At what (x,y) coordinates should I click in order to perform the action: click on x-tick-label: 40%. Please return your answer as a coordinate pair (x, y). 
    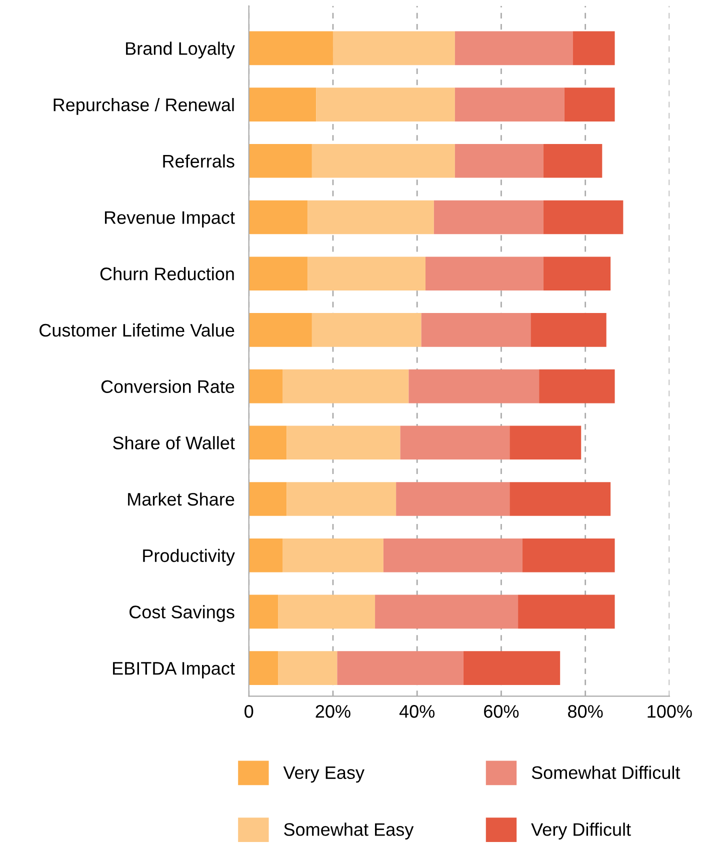
    Looking at the image, I should click on (417, 711).